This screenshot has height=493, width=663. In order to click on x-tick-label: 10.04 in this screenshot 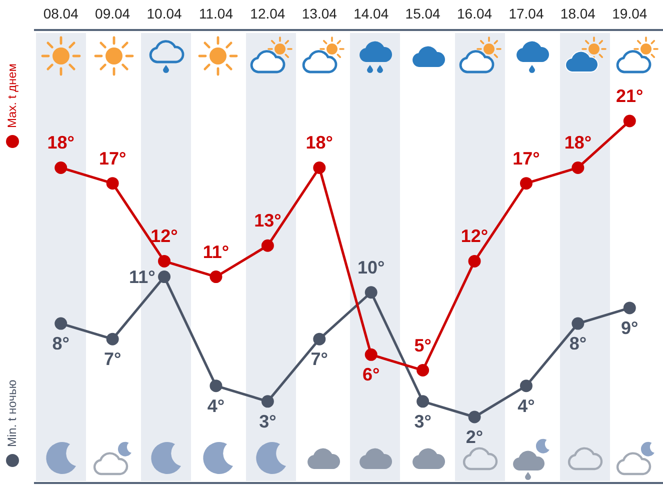, I will do `click(164, 13)`.